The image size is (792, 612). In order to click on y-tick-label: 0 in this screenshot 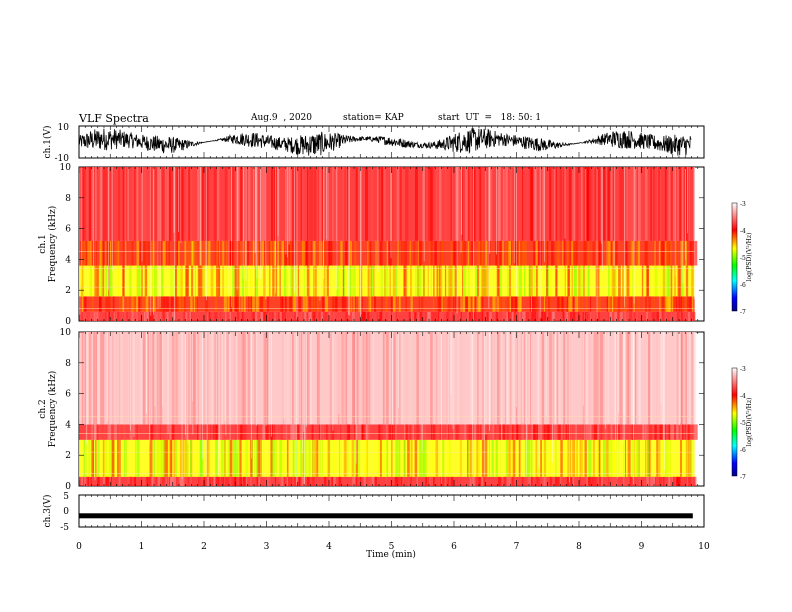, I will do `click(68, 487)`.